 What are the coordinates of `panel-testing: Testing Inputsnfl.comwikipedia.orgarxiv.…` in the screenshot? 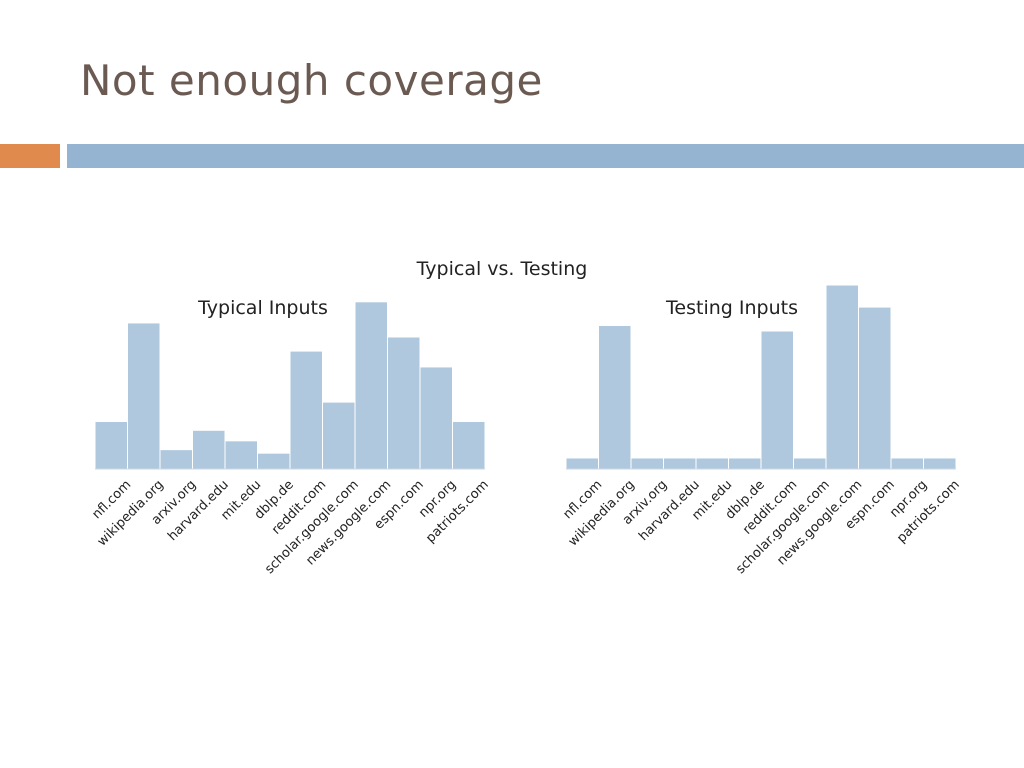 It's located at (762, 430).